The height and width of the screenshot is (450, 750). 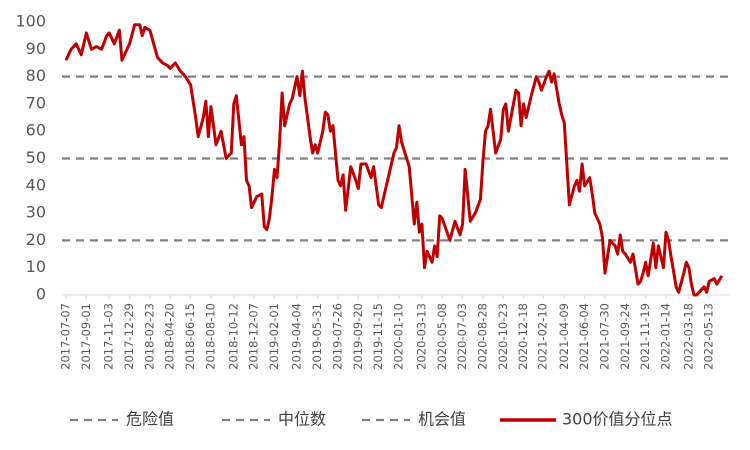 What do you see at coordinates (274, 336) in the screenshot?
I see `x-tick-label: 2019-02-01` at bounding box center [274, 336].